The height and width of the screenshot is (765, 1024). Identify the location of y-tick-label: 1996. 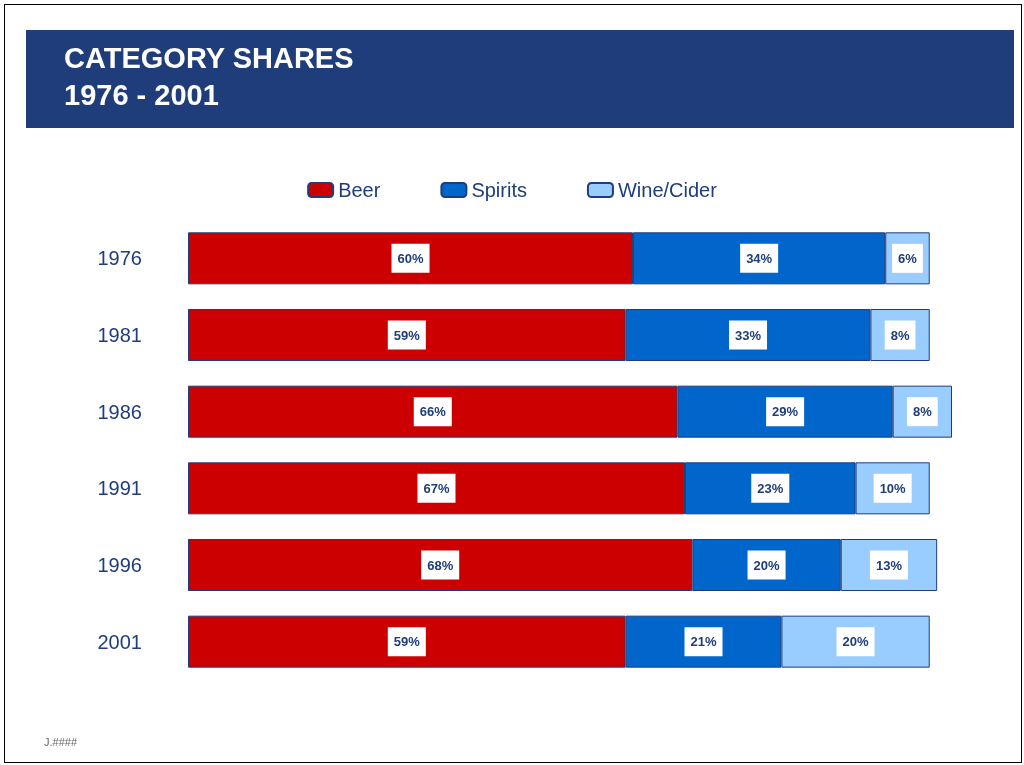
(119, 565).